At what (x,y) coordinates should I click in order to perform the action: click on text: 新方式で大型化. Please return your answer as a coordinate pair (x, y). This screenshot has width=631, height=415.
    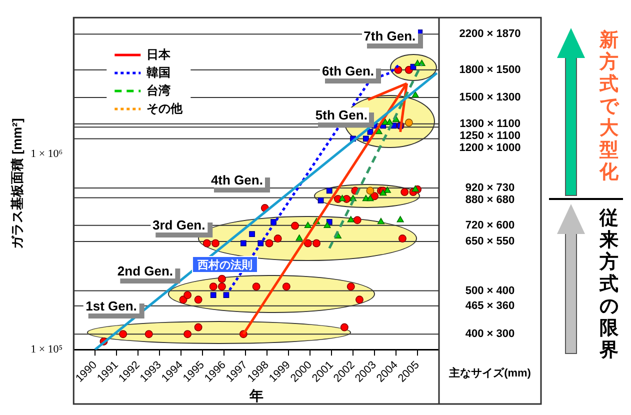
    Looking at the image, I should click on (609, 107).